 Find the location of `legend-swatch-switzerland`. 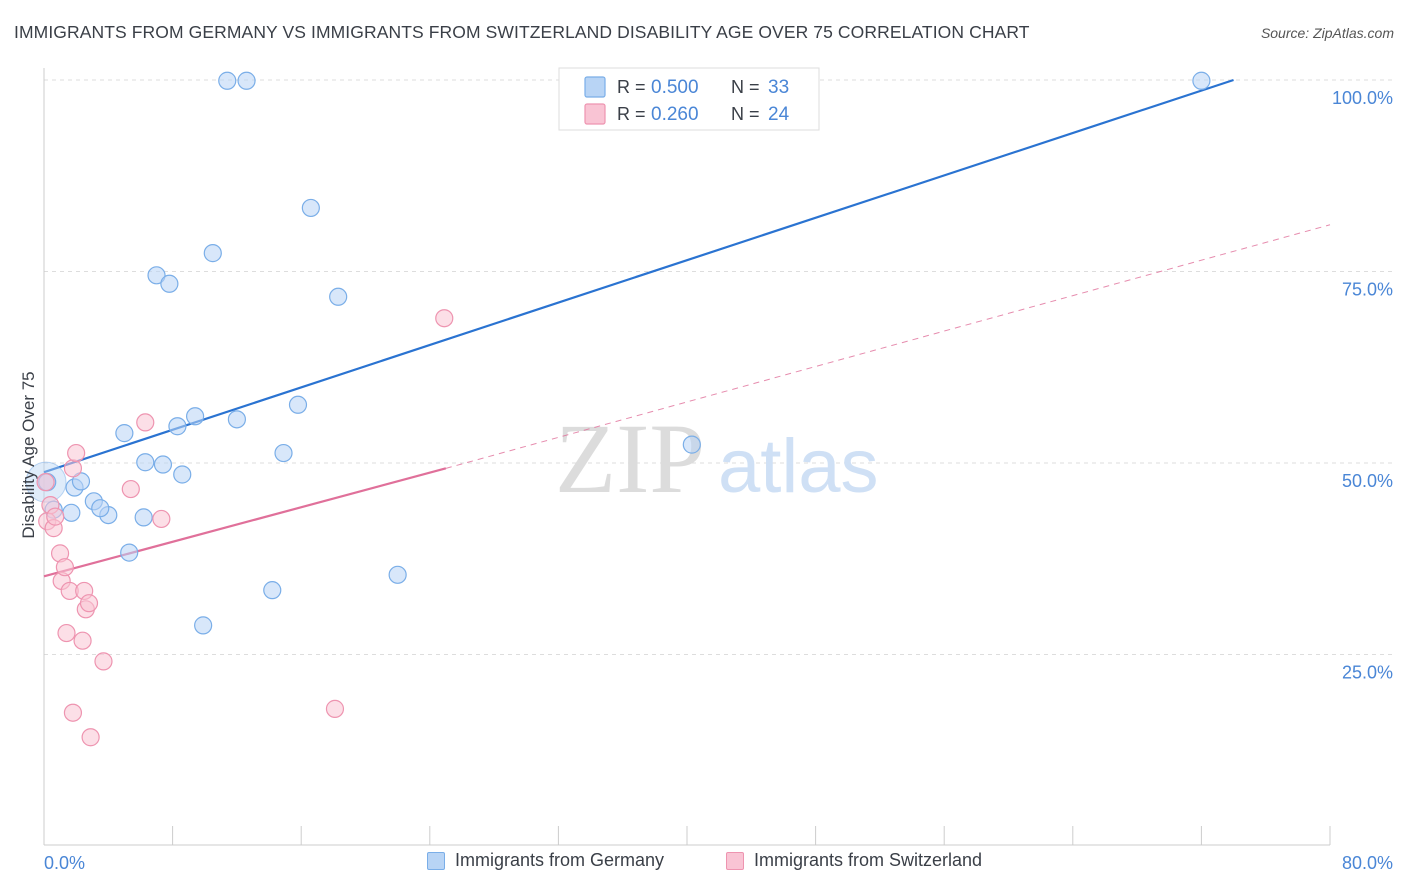

legend-swatch-switzerland is located at coordinates (735, 860).